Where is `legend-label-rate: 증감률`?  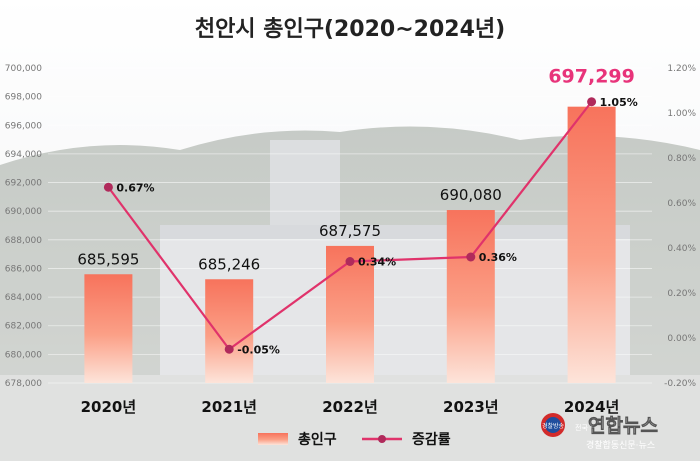
legend-label-rate: 증감률 is located at coordinates (431, 439).